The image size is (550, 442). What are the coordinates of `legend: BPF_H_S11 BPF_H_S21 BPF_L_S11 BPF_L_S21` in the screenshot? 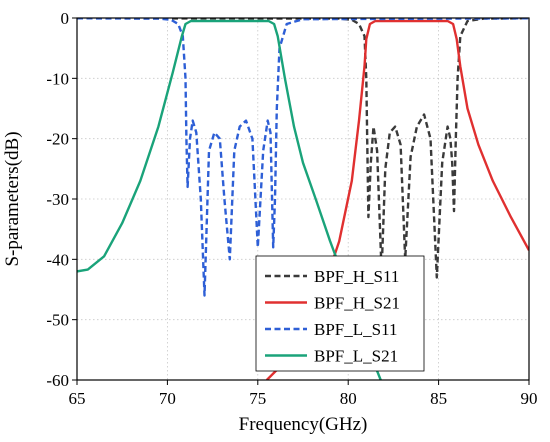 It's located at (340, 313).